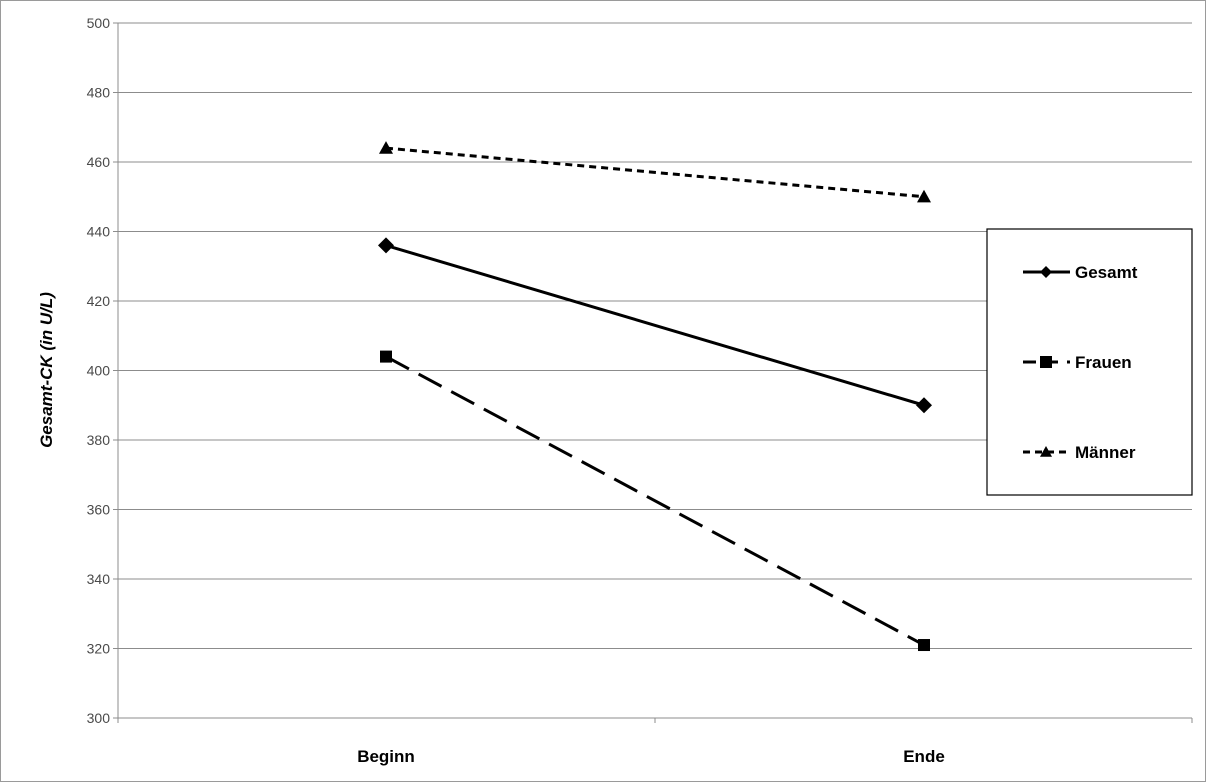 This screenshot has height=782, width=1206. I want to click on series-line-maenner, so click(655, 172).